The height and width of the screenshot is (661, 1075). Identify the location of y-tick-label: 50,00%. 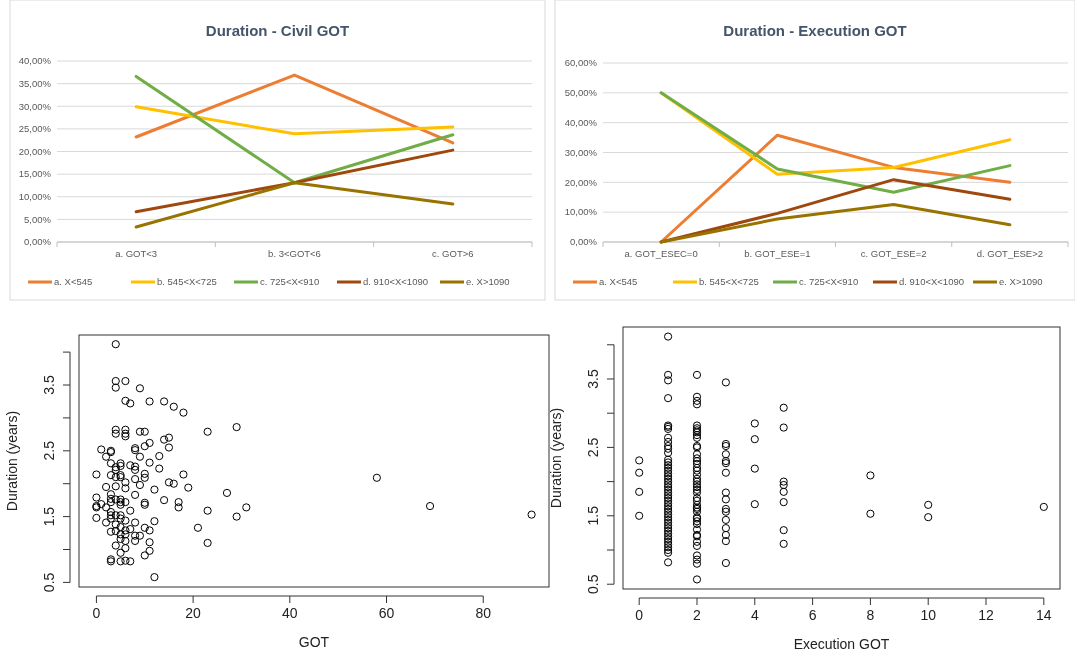
(581, 93).